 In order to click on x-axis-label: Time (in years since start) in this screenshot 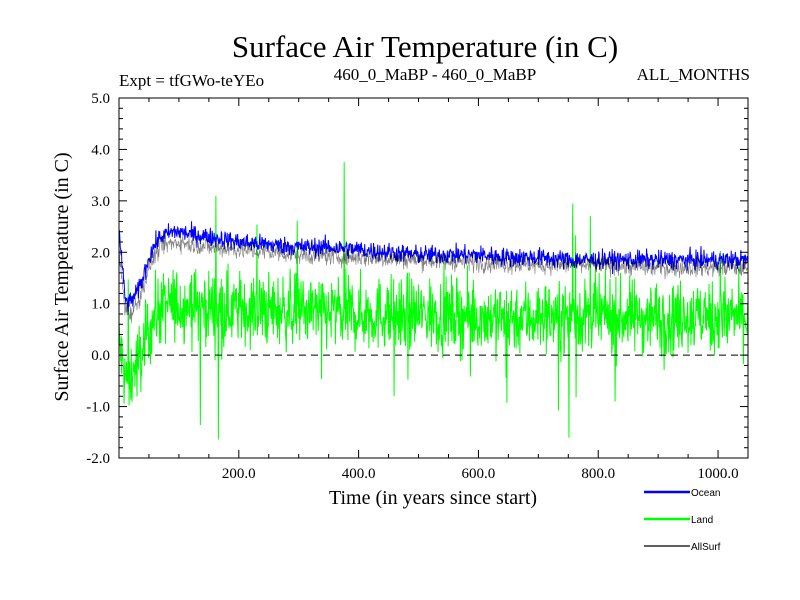, I will do `click(433, 498)`.